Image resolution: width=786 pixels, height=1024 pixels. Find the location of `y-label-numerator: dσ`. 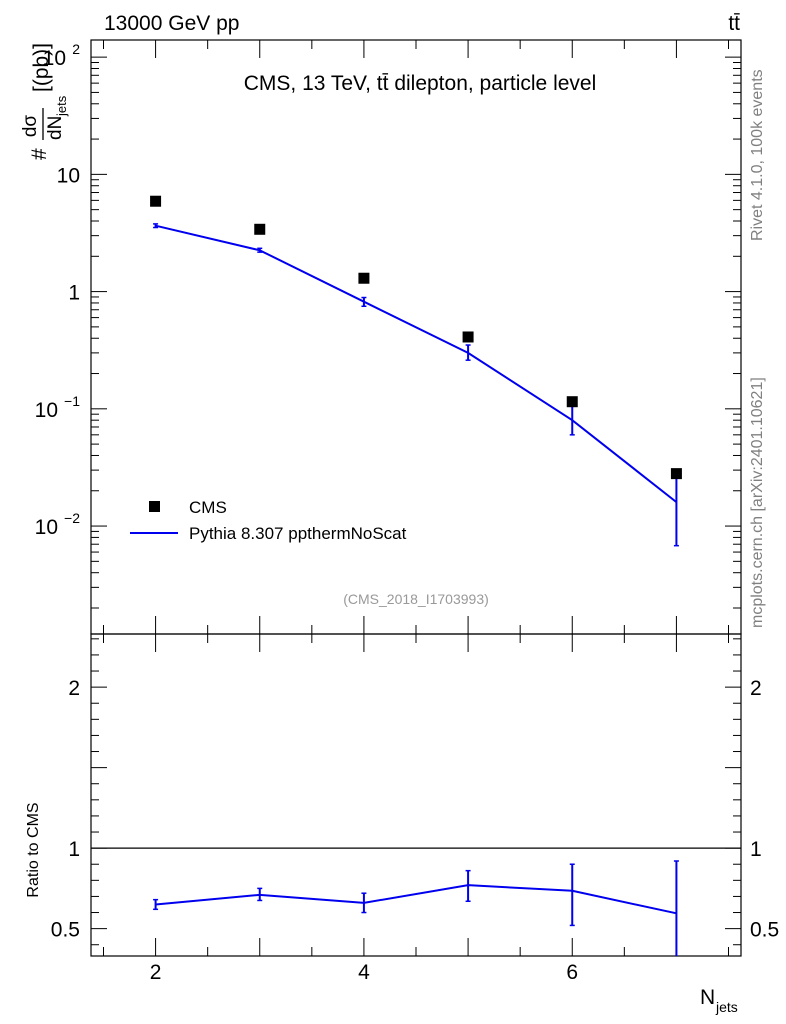

y-label-numerator: dσ is located at coordinates (30, 126).